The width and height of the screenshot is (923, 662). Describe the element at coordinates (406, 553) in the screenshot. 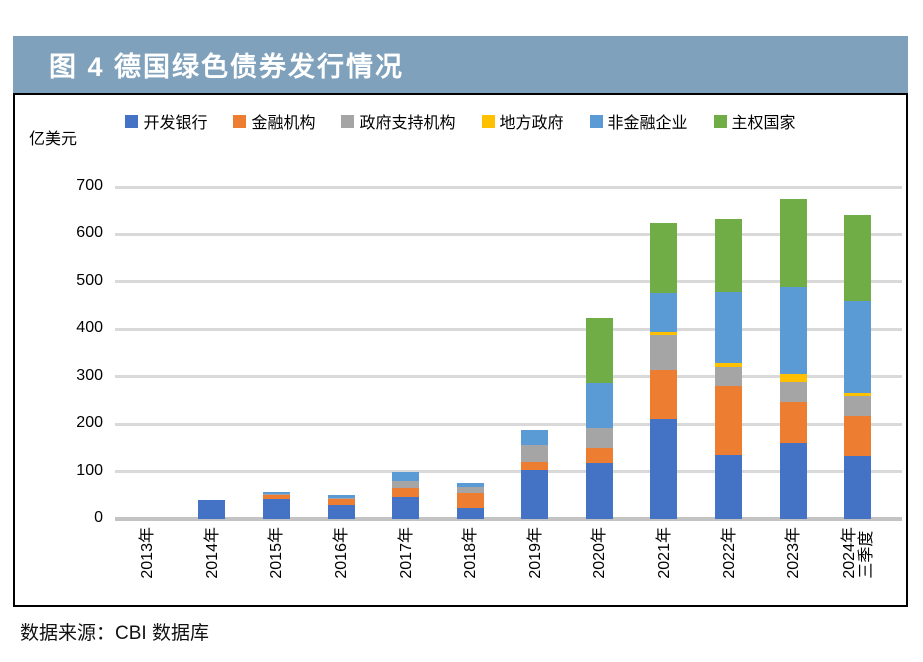

I see `x-axis-tick-label: 2017年` at that location.